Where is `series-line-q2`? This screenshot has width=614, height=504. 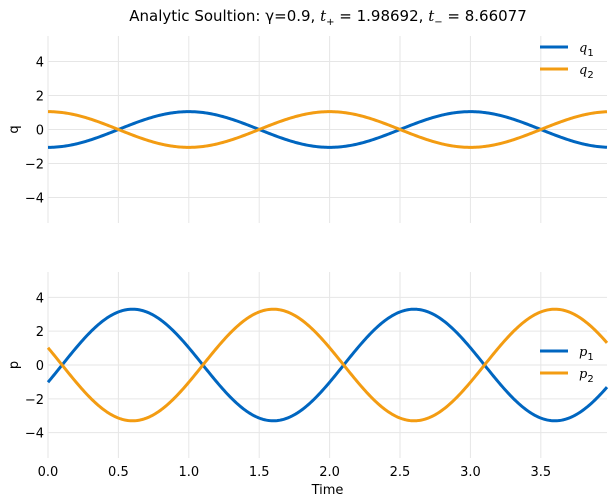
series-line-q2 is located at coordinates (327, 129).